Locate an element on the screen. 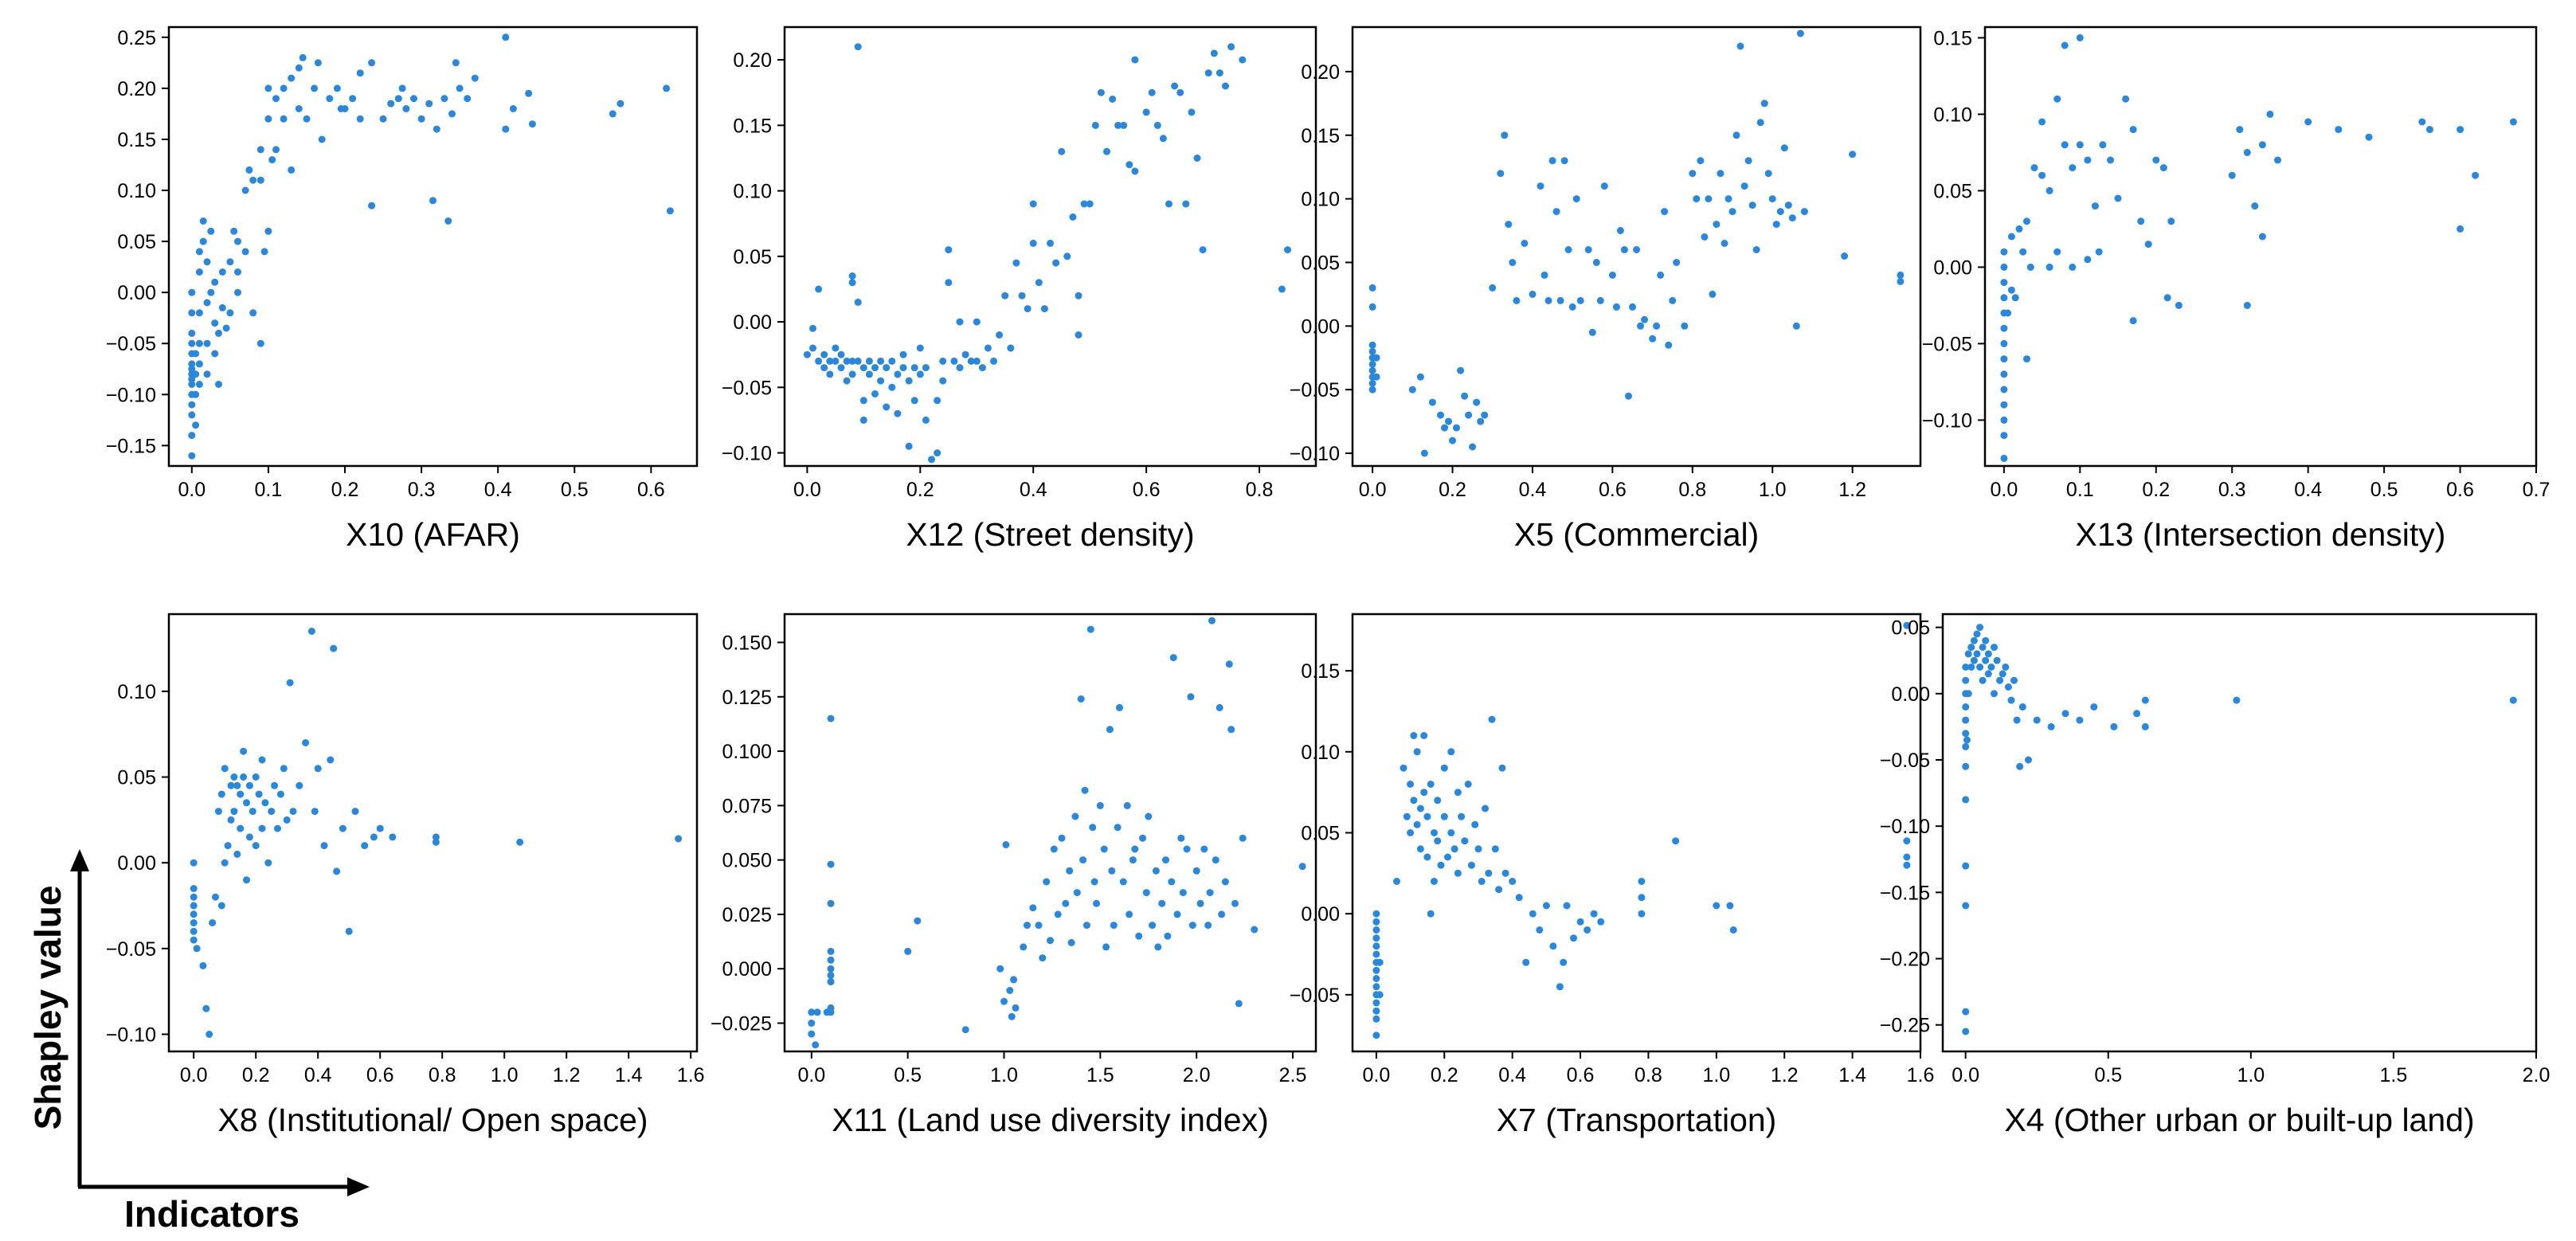 Image resolution: width=2576 pixels, height=1241 pixels. indicator-axes: Shapley value Indicators is located at coordinates (198, 1042).